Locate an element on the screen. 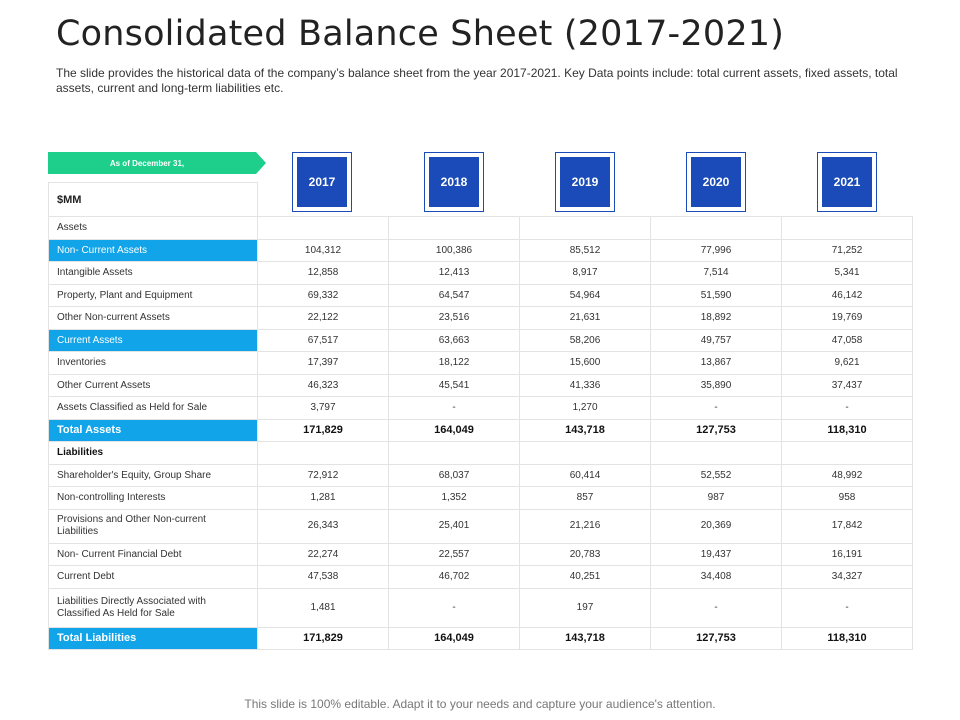 The height and width of the screenshot is (720, 960). year-header-2017: 2017 is located at coordinates (322, 182).